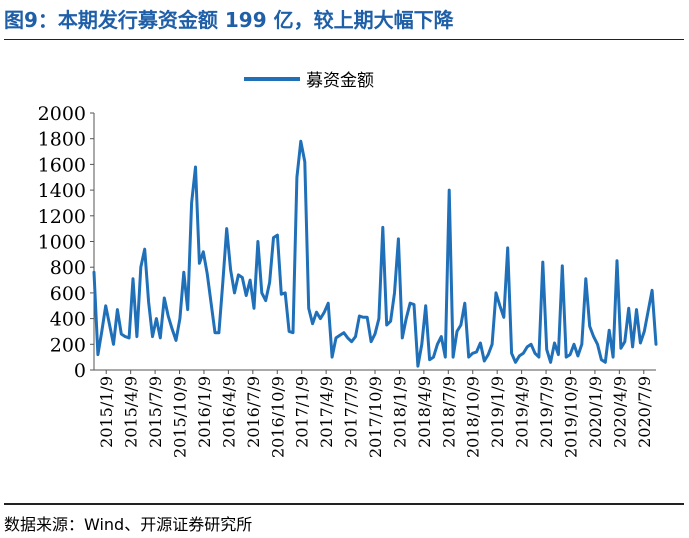  I want to click on y-tick-label: 1000, so click(62, 243).